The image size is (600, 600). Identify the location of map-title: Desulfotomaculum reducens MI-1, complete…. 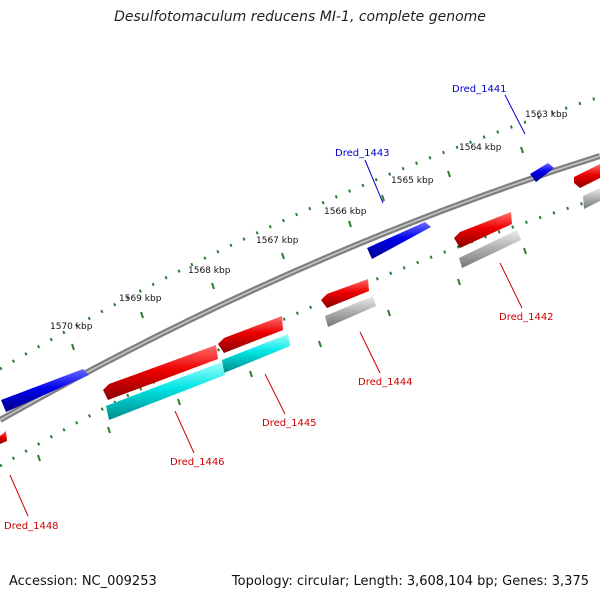
(300, 17).